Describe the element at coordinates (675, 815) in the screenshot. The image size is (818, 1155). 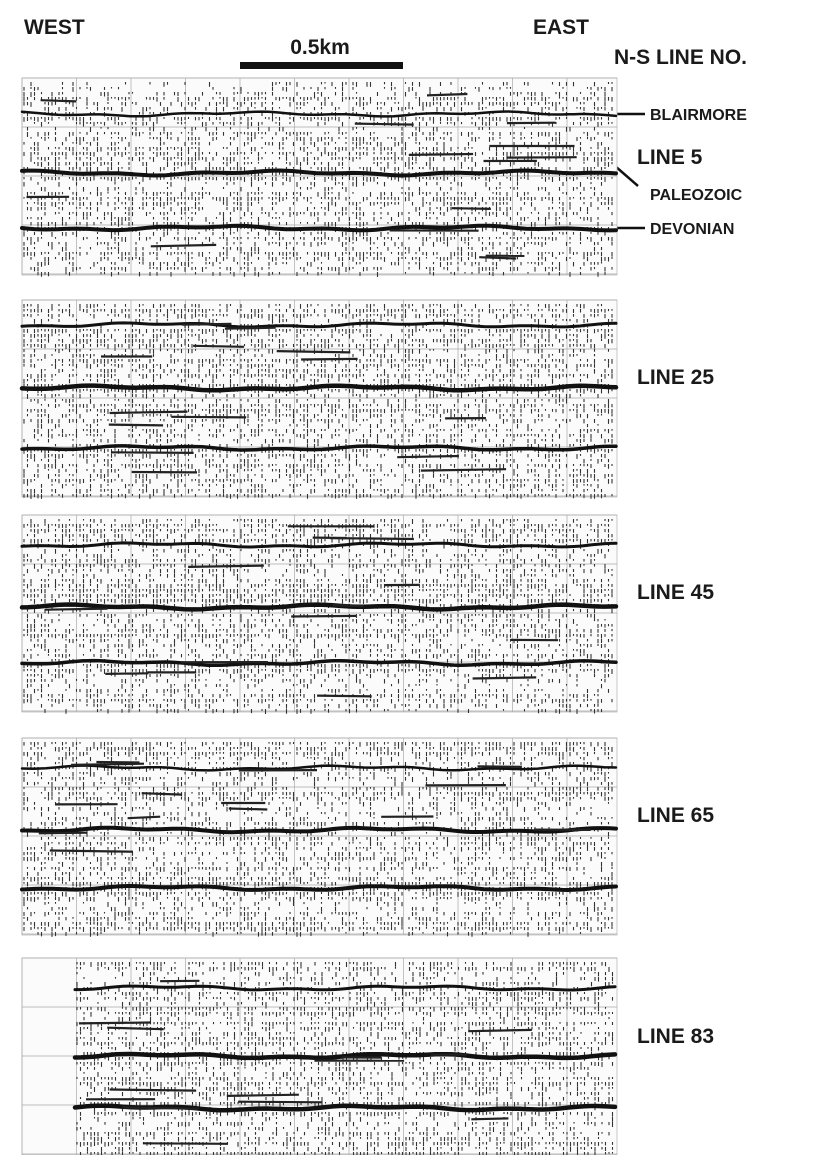
I see `panel-label: LINE 65` at that location.